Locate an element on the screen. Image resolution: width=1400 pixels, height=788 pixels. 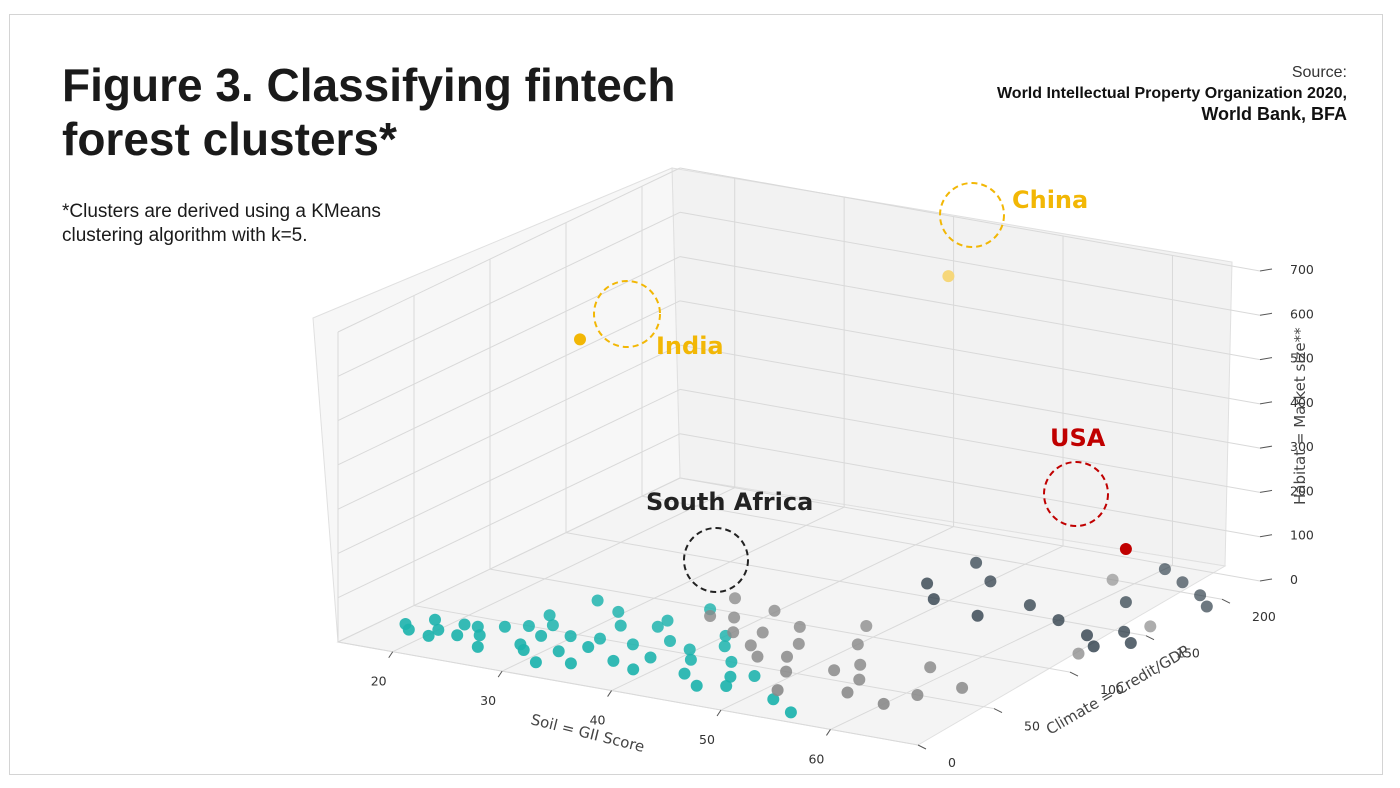
z-tick-label: 200 is located at coordinates (1302, 490).